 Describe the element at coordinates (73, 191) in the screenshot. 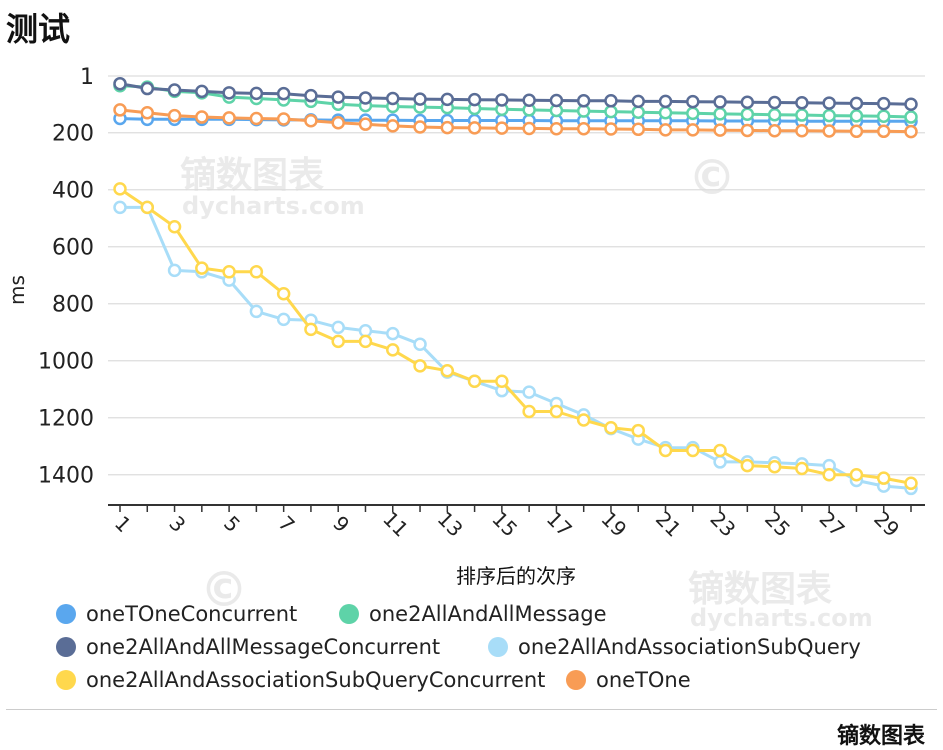

I see `y-tick-label: 400` at that location.